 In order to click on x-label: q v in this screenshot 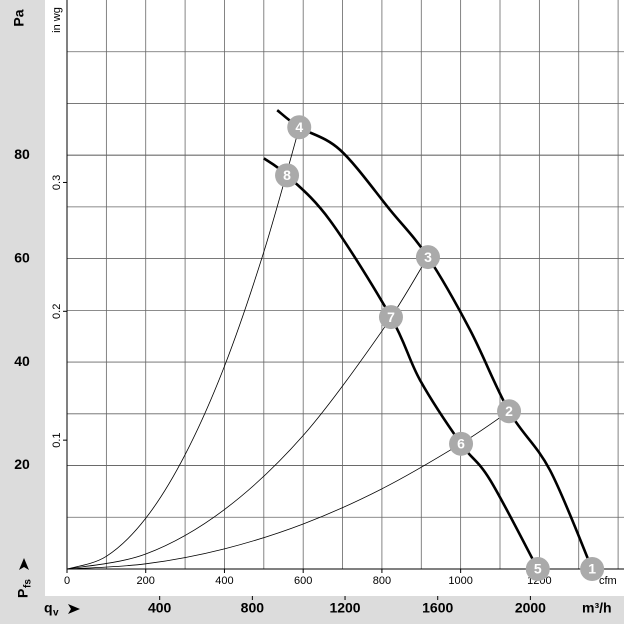, I will do `click(62, 609)`.